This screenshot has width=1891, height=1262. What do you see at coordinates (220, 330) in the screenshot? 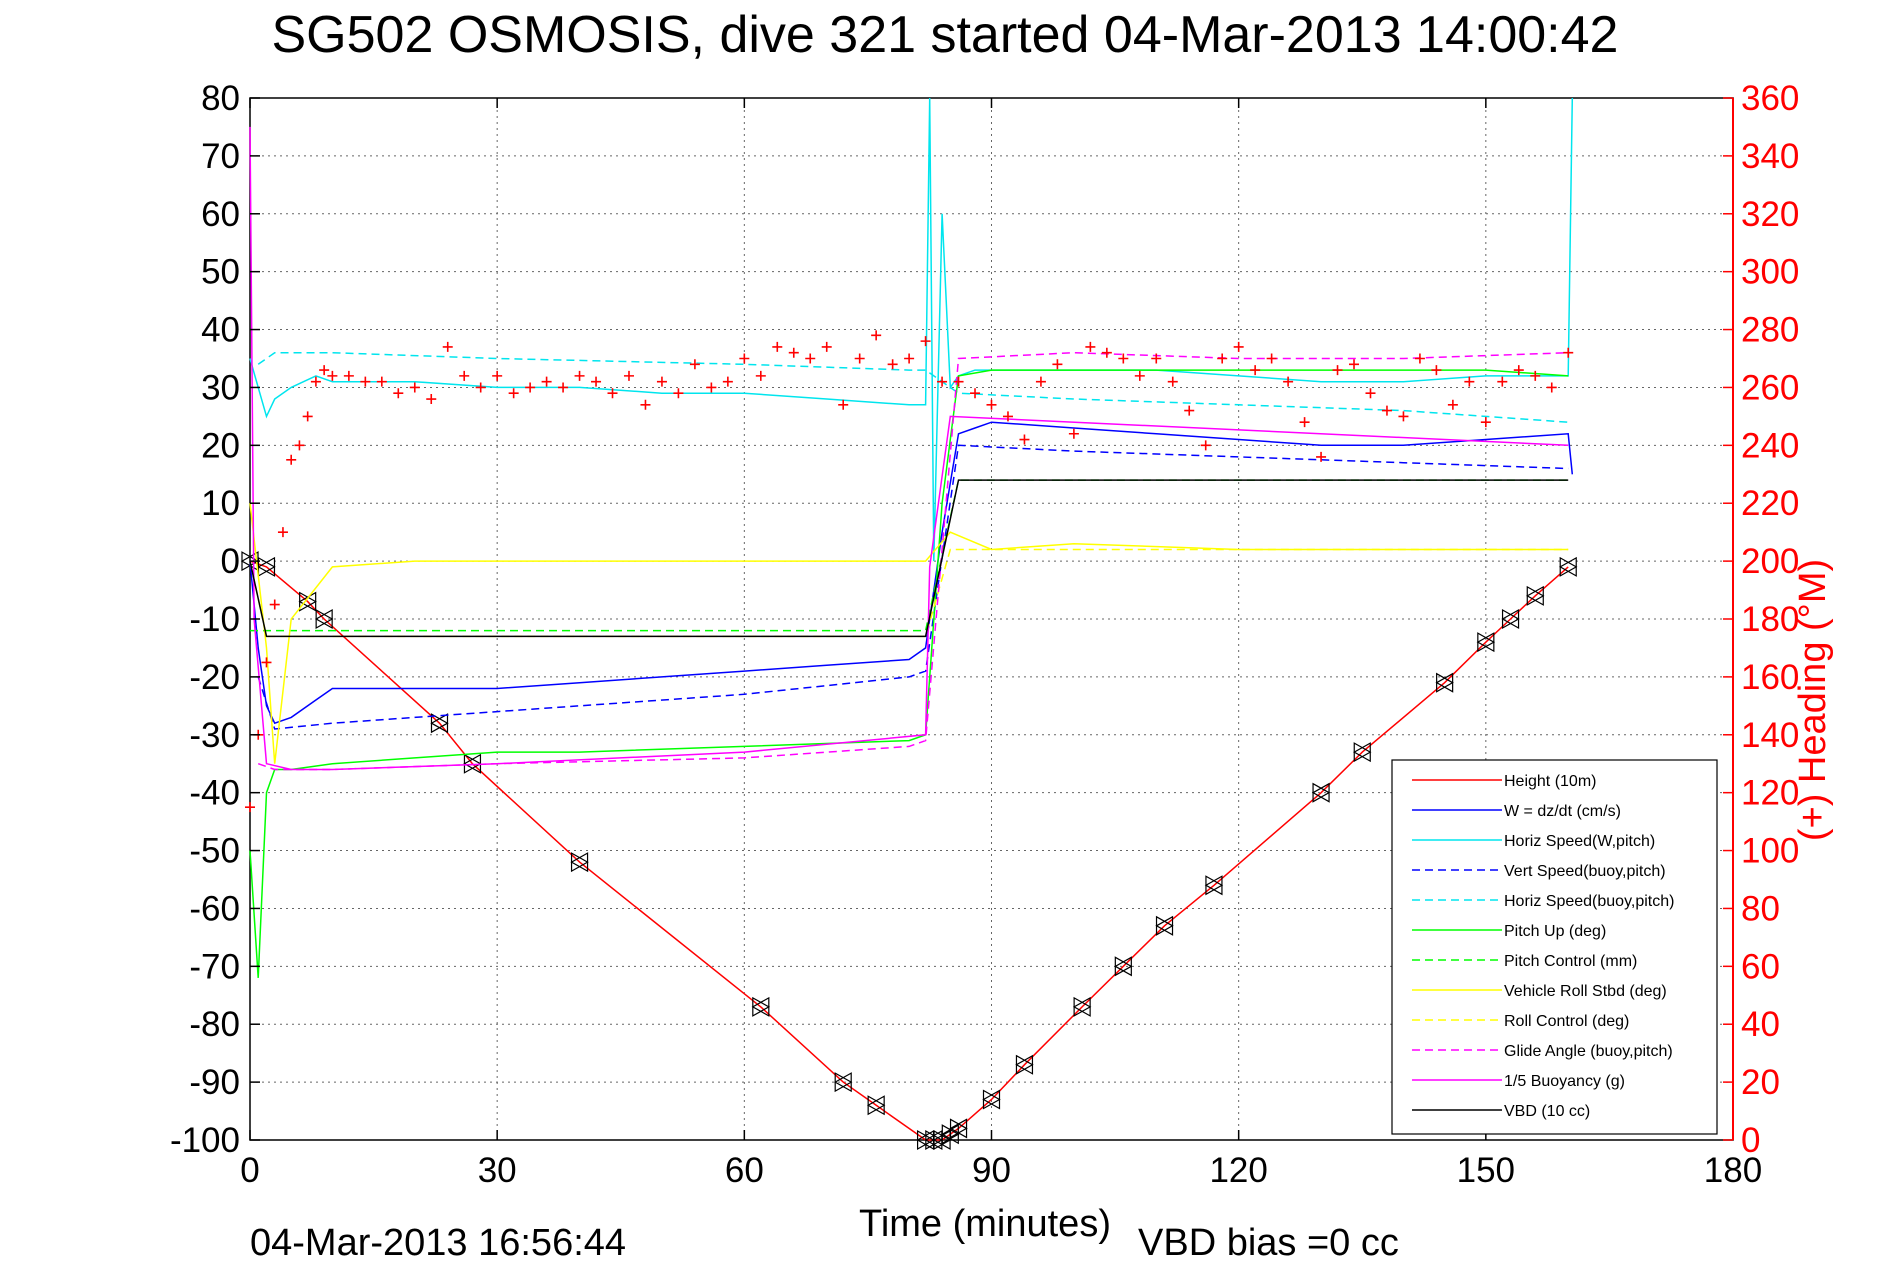
I see `y-tick-label: 40` at bounding box center [220, 330].